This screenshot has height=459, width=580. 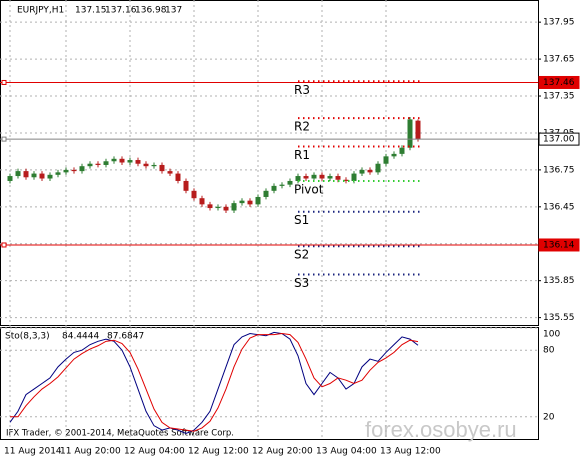 I want to click on stoch-readout: 84.4444, so click(x=80, y=337).